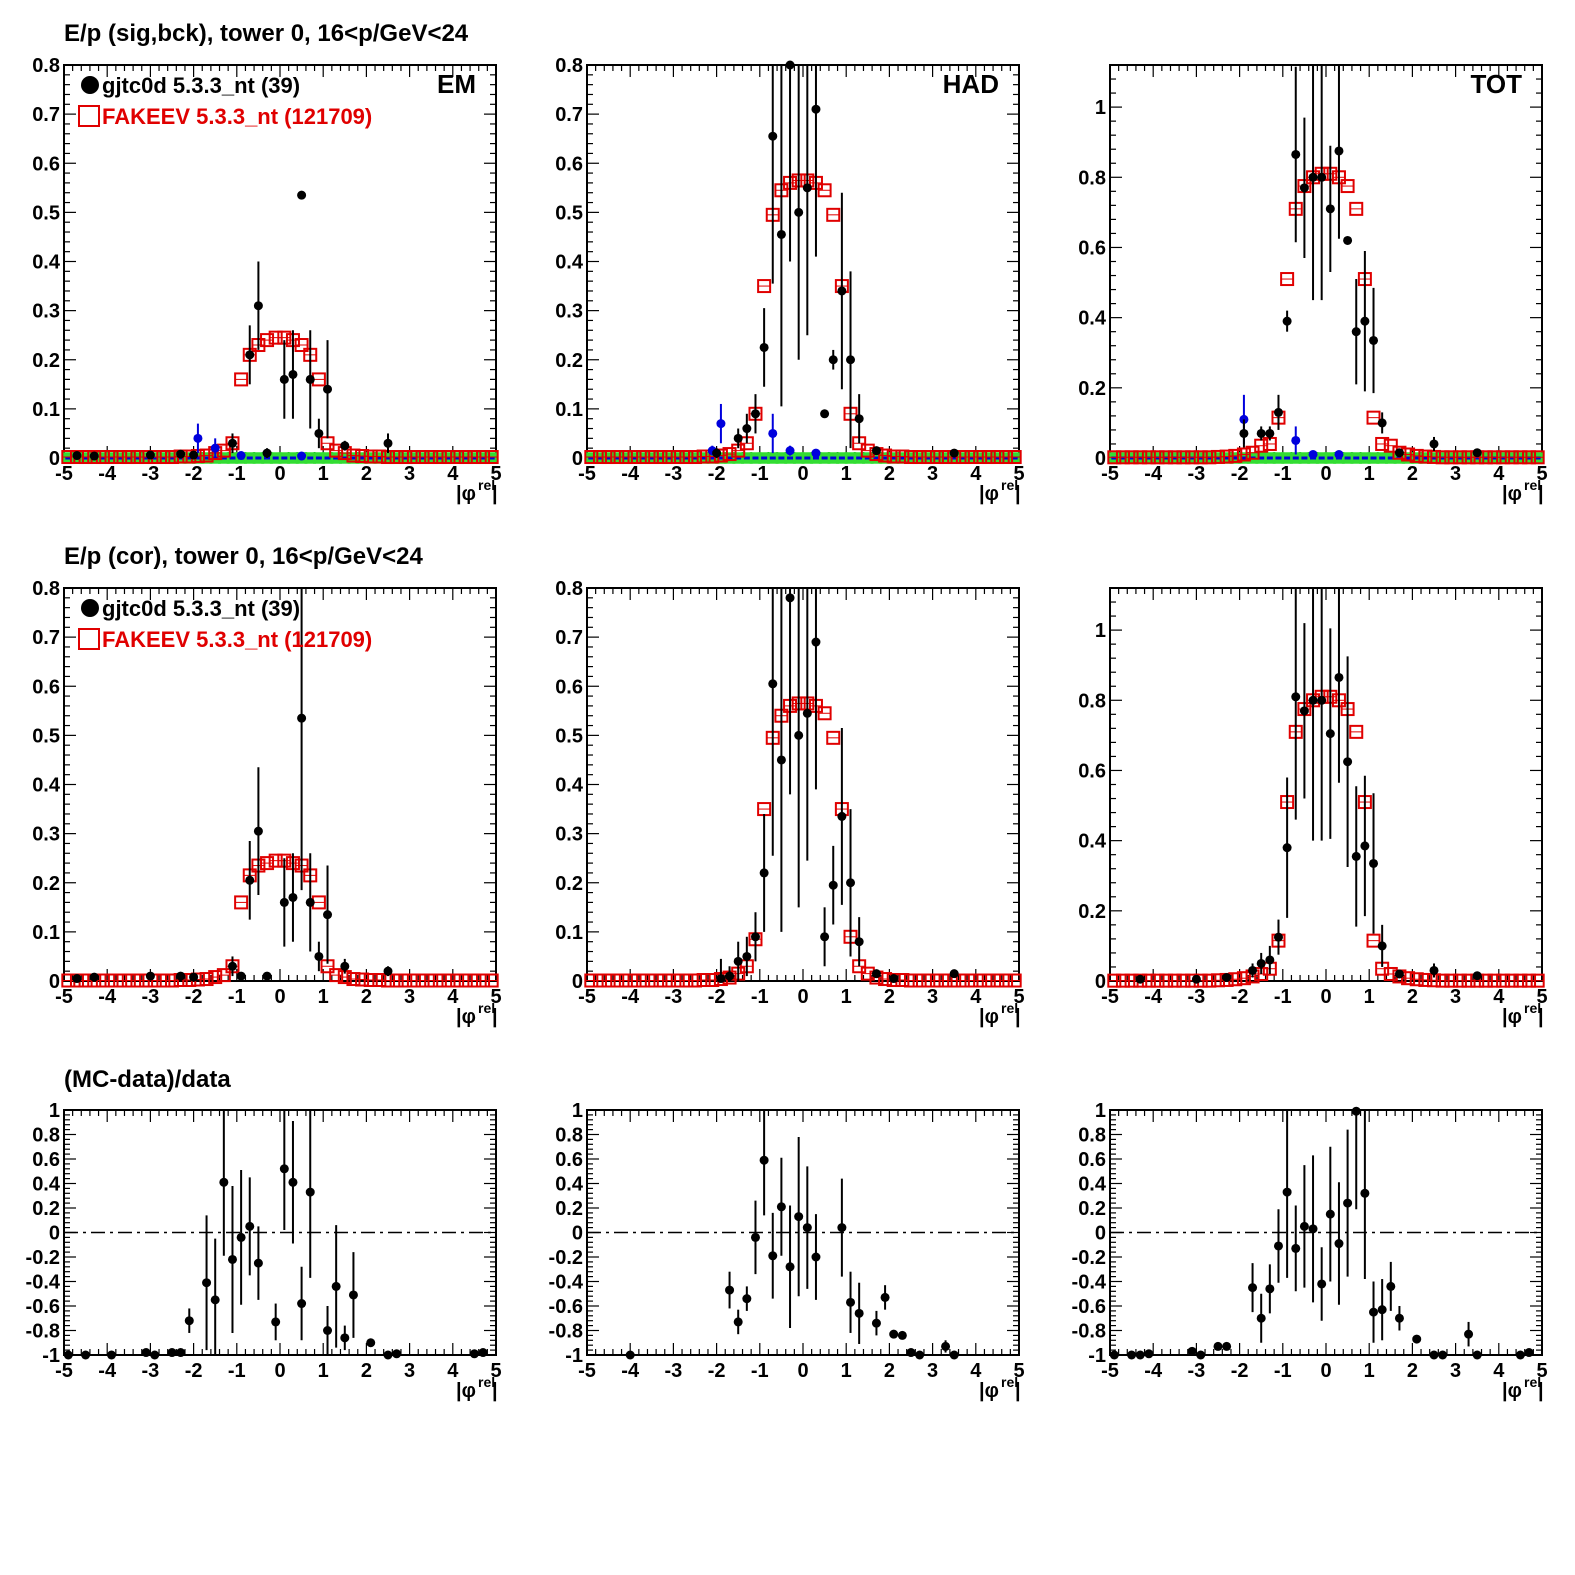 The width and height of the screenshot is (1575, 1575). What do you see at coordinates (266, 33) in the screenshot?
I see `row-title-sig-bck: E/p (sig,bck), tower 0, 16<p/GeV<24` at bounding box center [266, 33].